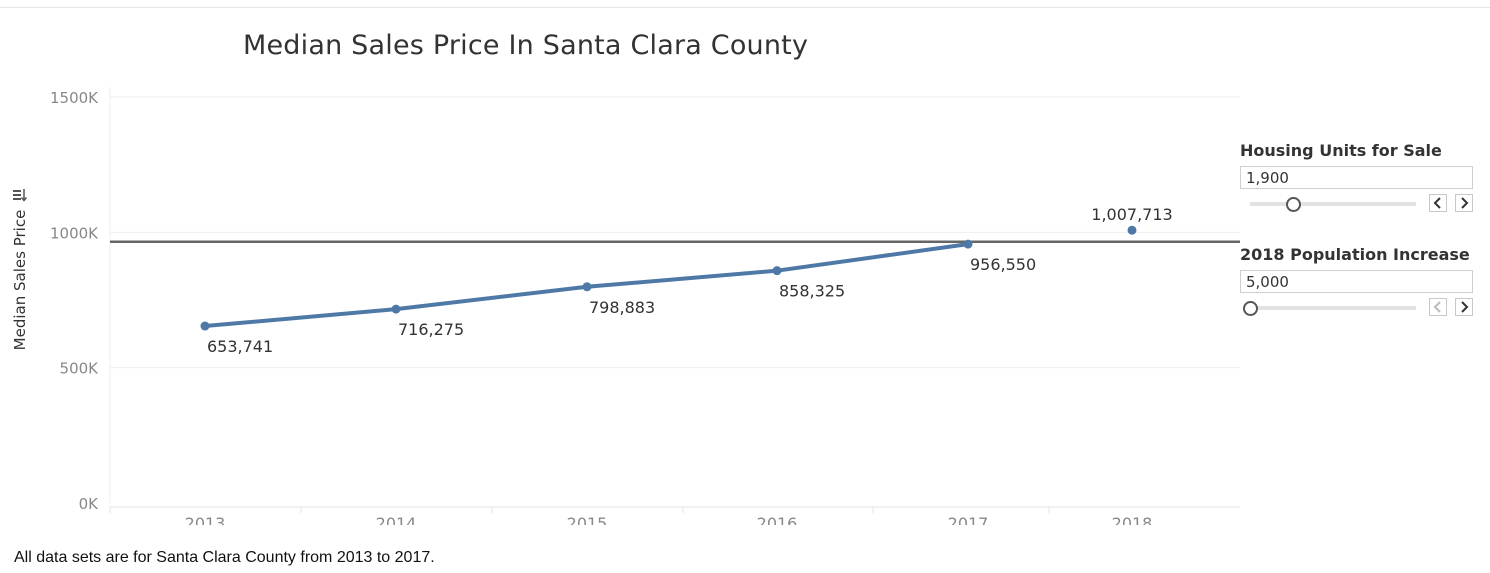  Describe the element at coordinates (622, 307) in the screenshot. I see `data-label: 798,883` at that location.